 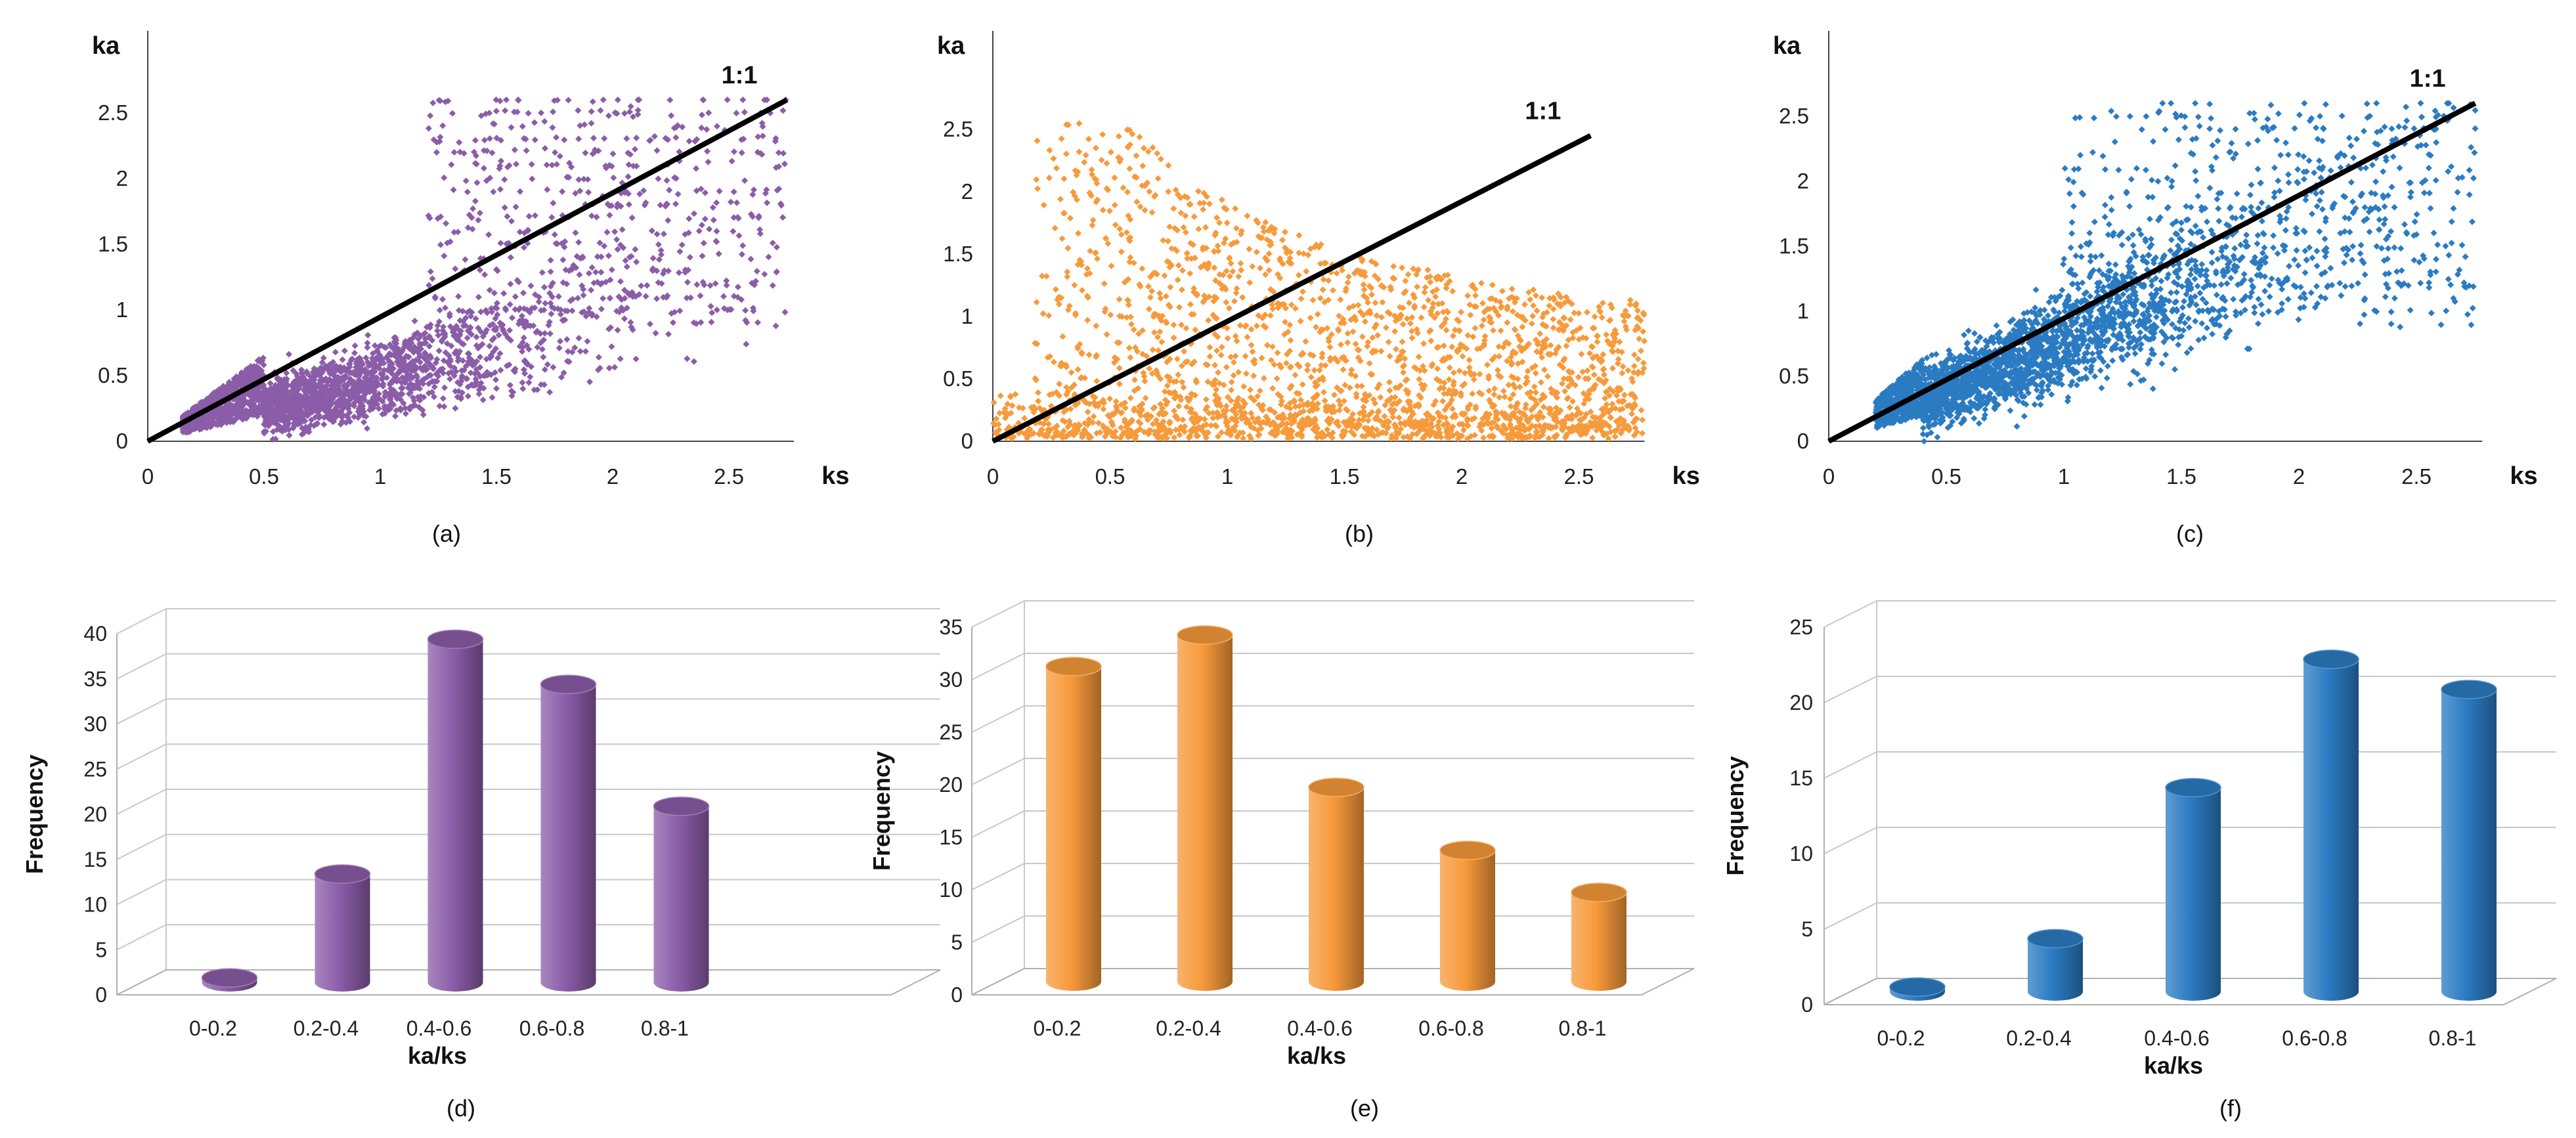 What do you see at coordinates (1686, 476) in the screenshot?
I see `x-axis-title: ks` at bounding box center [1686, 476].